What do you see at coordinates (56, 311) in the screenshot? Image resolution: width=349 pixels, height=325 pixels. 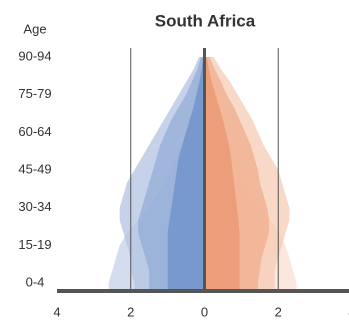 I see `x-tick-label: 4` at bounding box center [56, 311].